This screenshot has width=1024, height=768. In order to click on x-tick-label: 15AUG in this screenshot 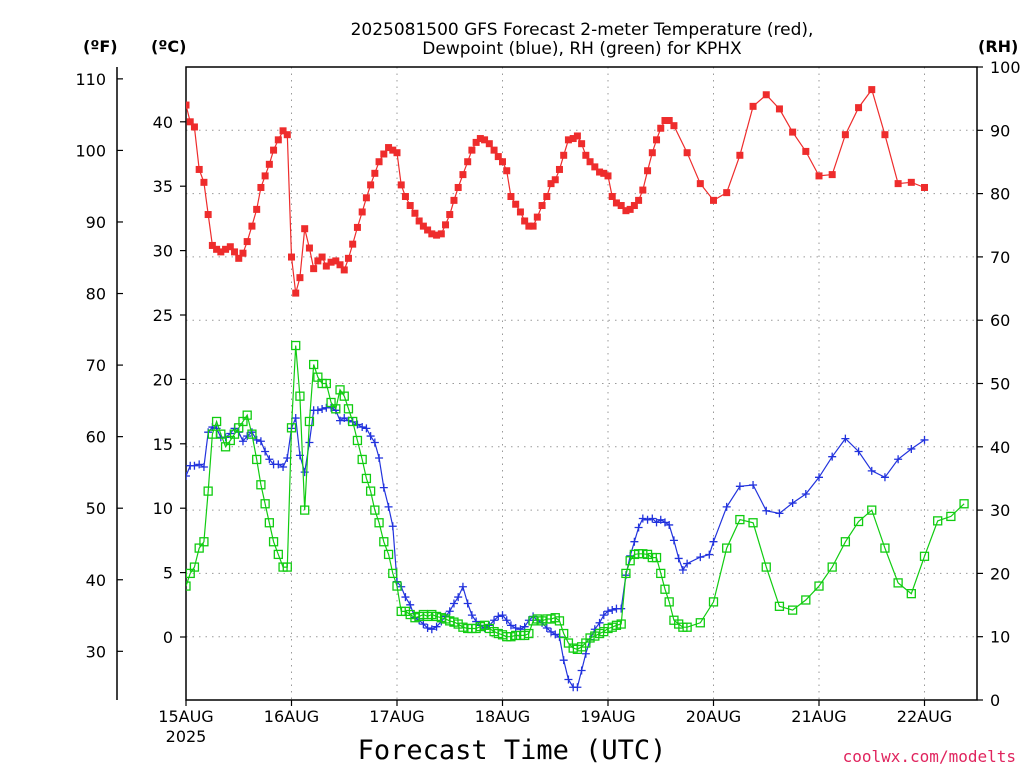, I will do `click(185, 716)`.